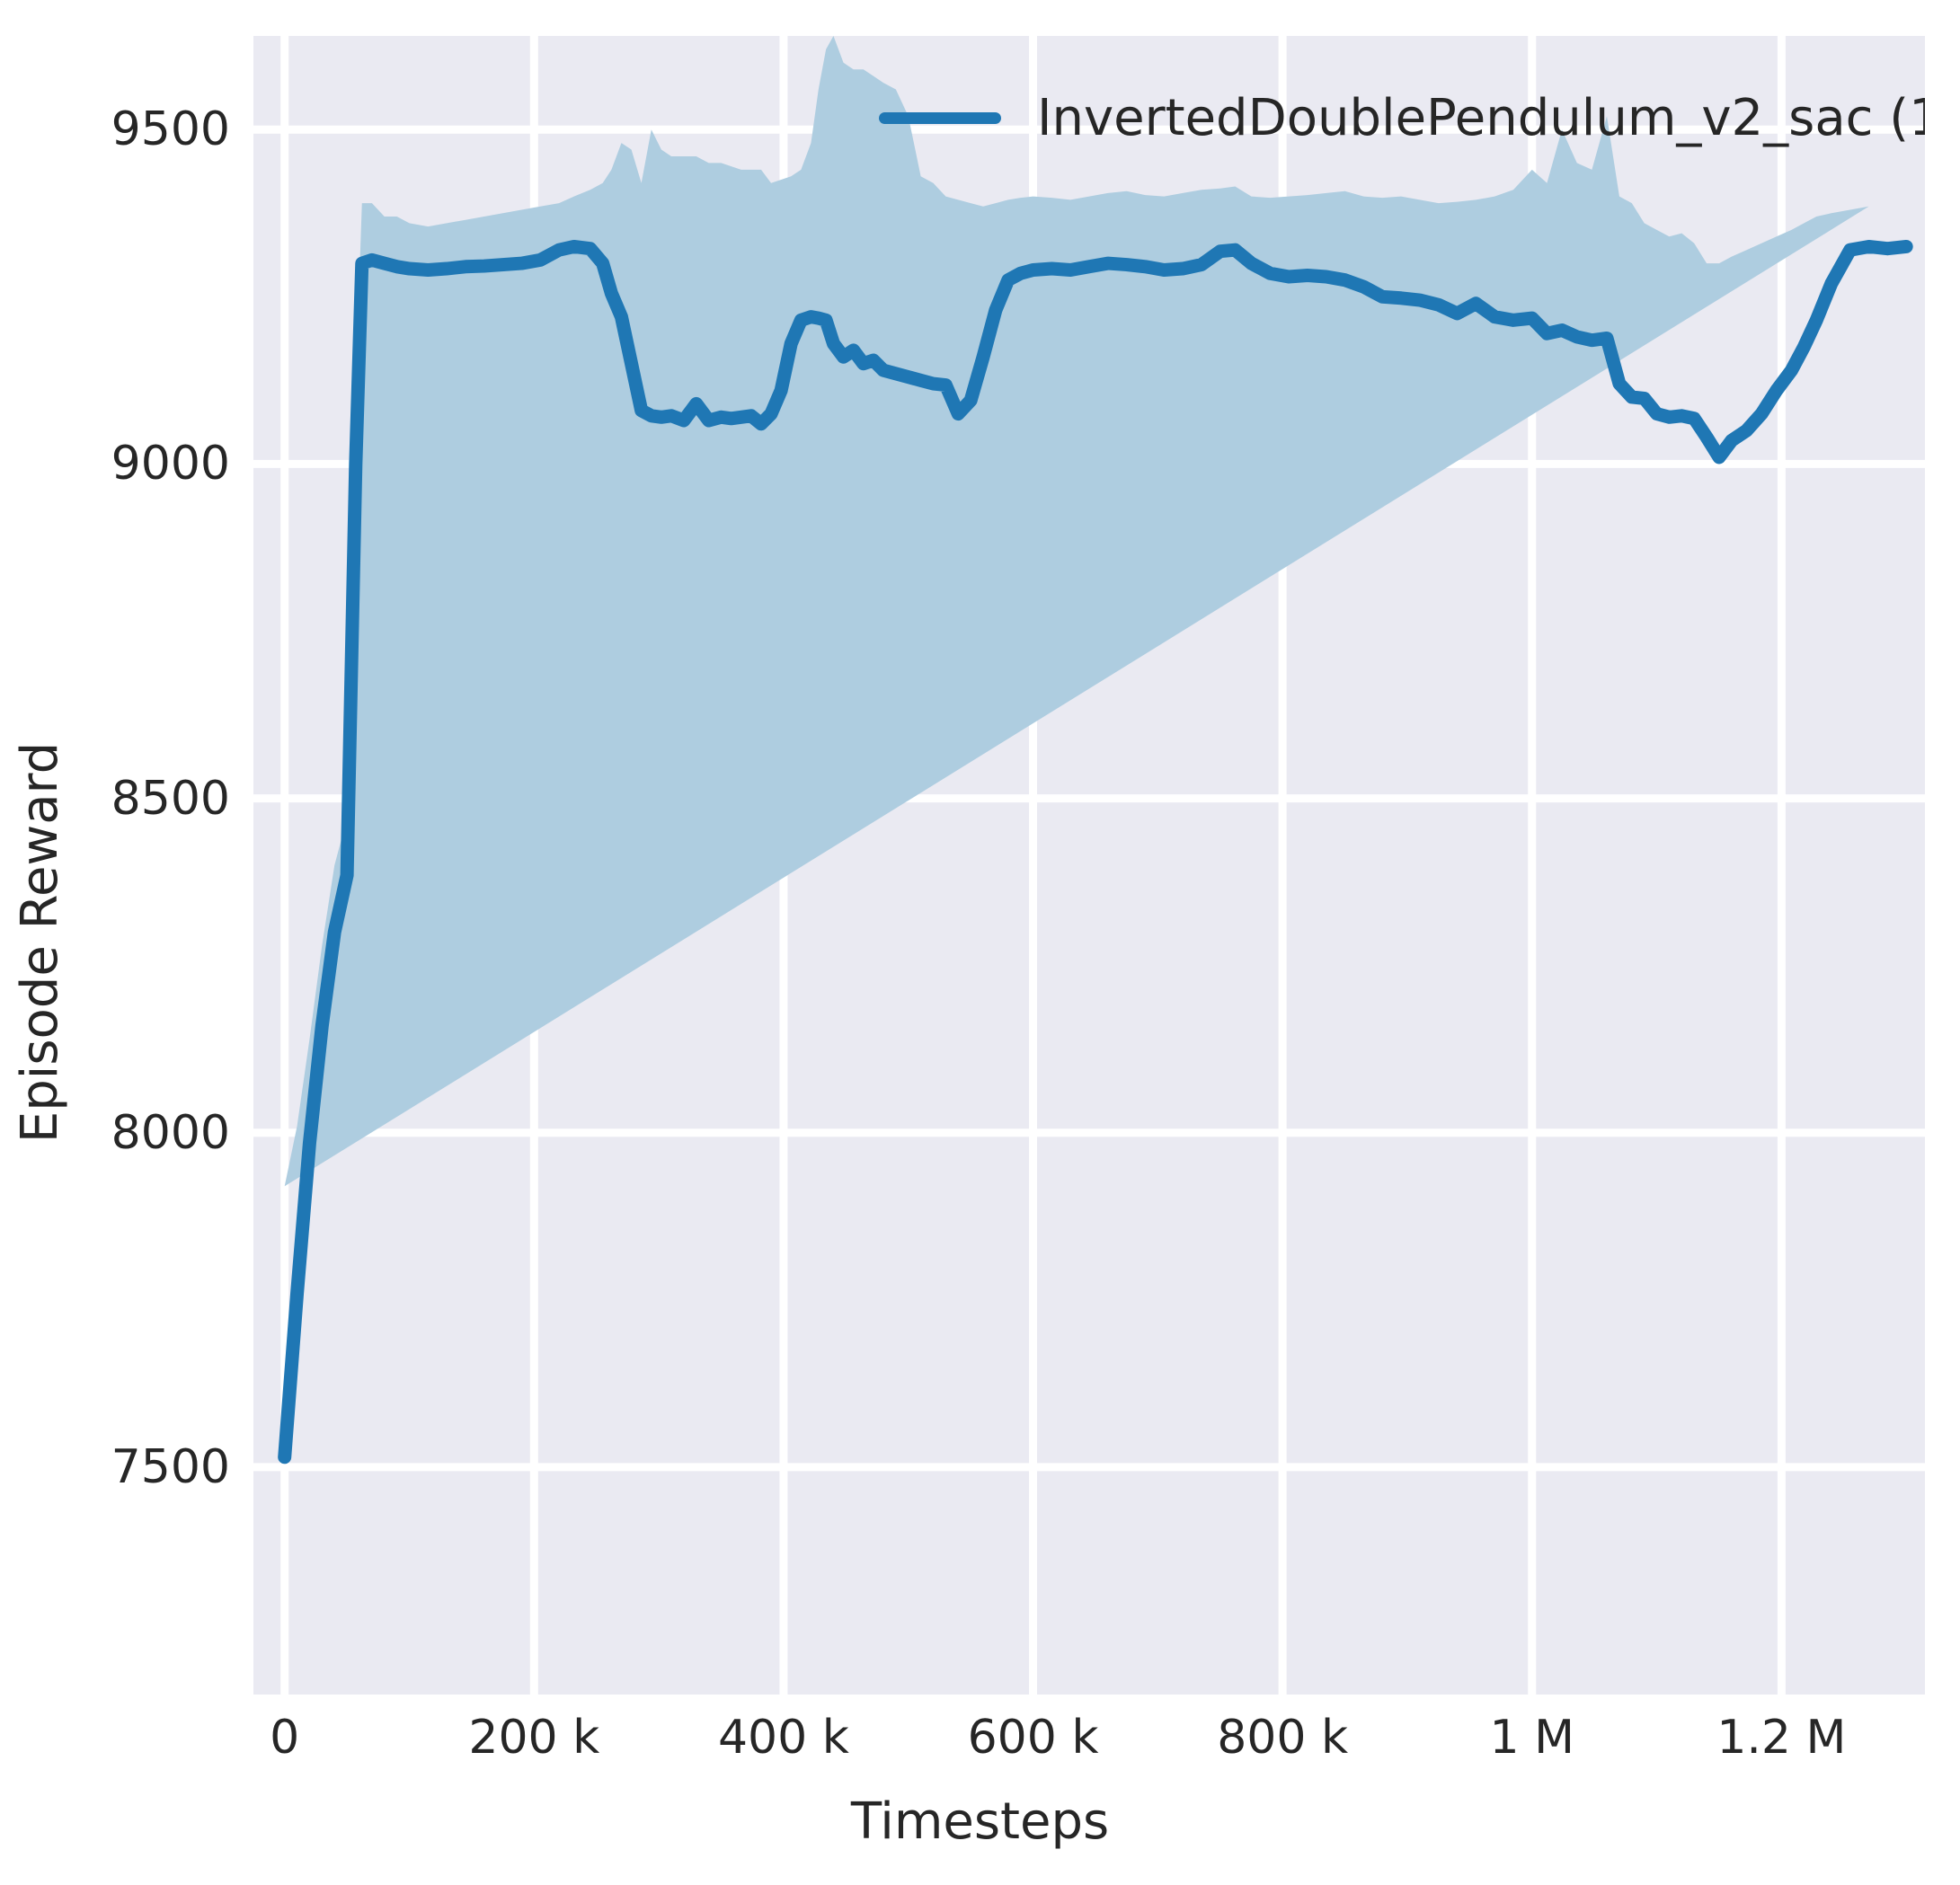 The width and height of the screenshot is (1960, 1885). I want to click on legend-label: InvertedDoublePendulum_v2_sac (10), so click(1481, 117).